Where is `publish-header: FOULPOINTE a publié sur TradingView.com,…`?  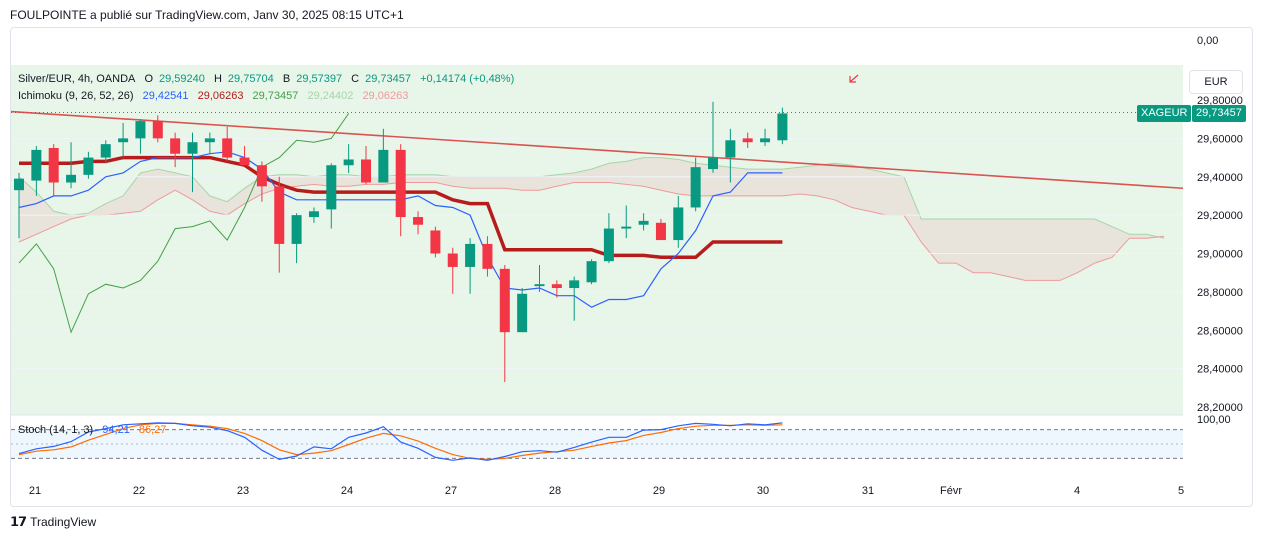
publish-header: FOULPOINTE a publié sur TradingView.com,… is located at coordinates (207, 15).